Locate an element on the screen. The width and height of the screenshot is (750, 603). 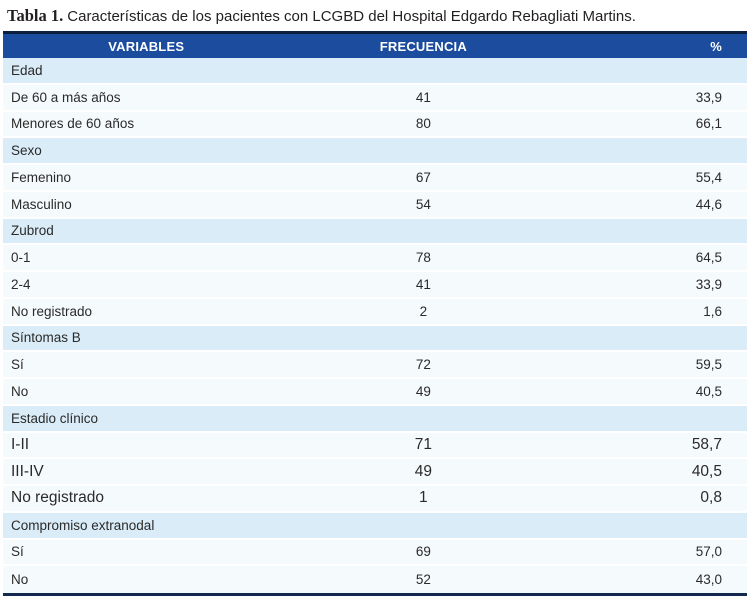
table-row: I-II 71 58,7 is located at coordinates (375, 446).